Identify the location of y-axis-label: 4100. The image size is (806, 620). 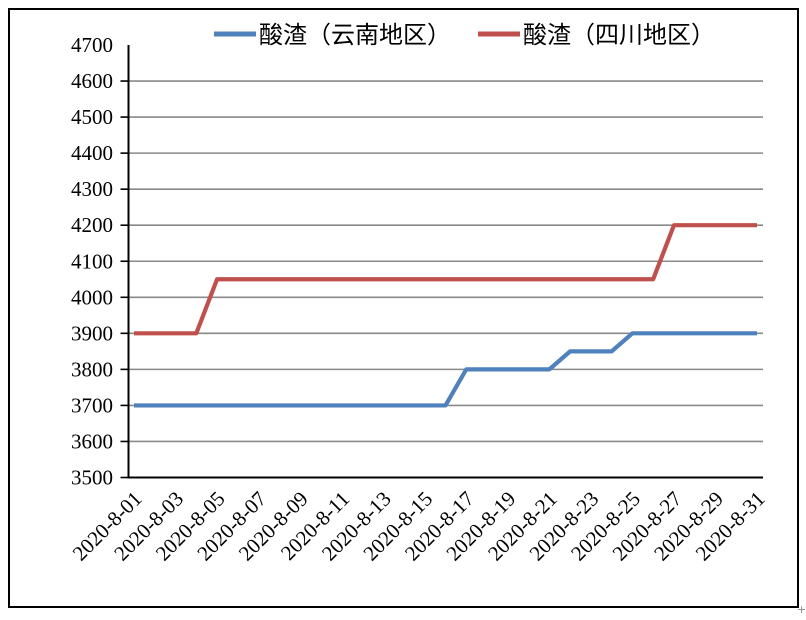
(92, 261).